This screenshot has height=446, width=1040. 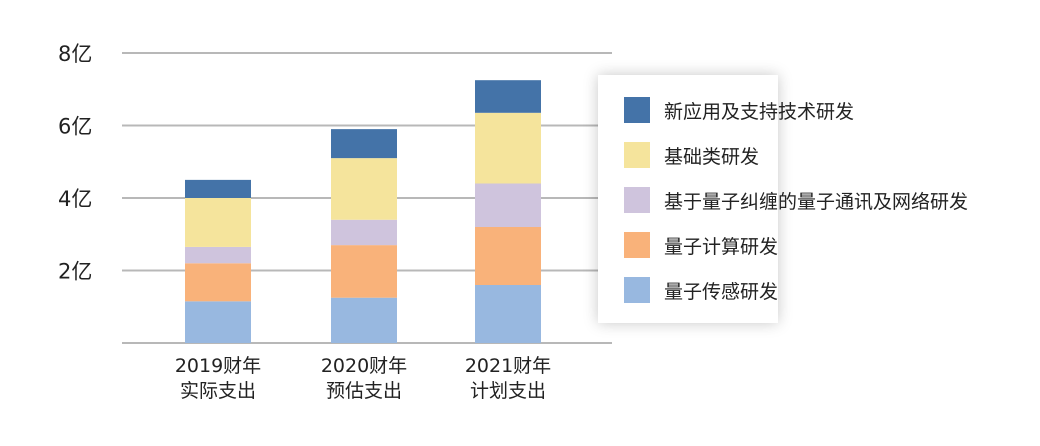 I want to click on x-category-label: 2020财年, so click(x=364, y=366).